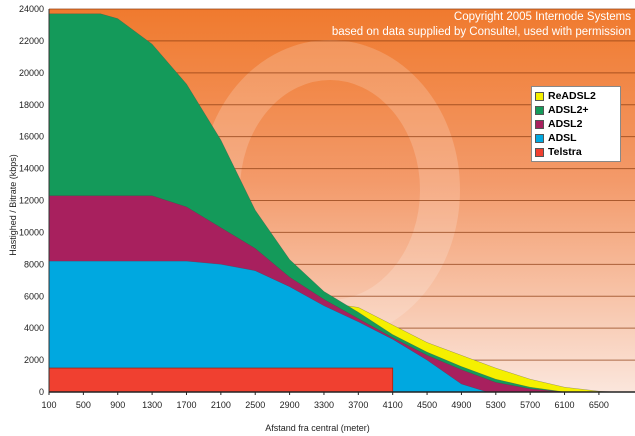 Image resolution: width=635 pixels, height=436 pixels. I want to click on legend-item: ADSL, so click(576, 138).